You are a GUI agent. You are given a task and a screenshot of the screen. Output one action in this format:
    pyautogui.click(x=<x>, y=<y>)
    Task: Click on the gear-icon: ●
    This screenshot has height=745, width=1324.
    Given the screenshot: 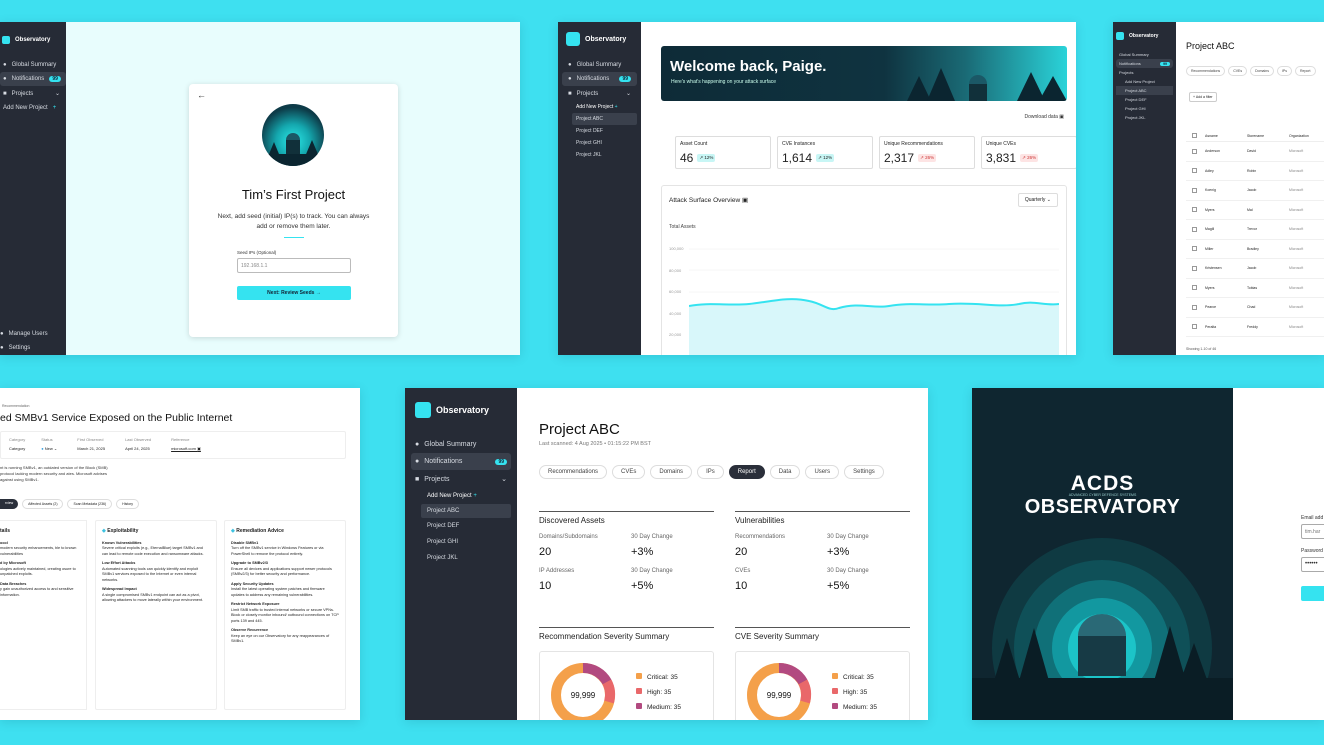 What is the action you would take?
    pyautogui.click(x=2, y=348)
    